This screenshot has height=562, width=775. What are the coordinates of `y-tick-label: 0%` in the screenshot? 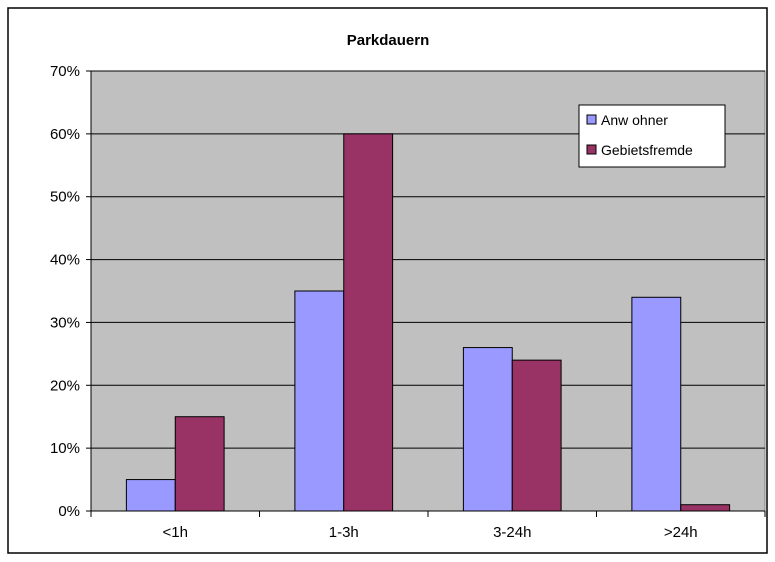 It's located at (69, 511).